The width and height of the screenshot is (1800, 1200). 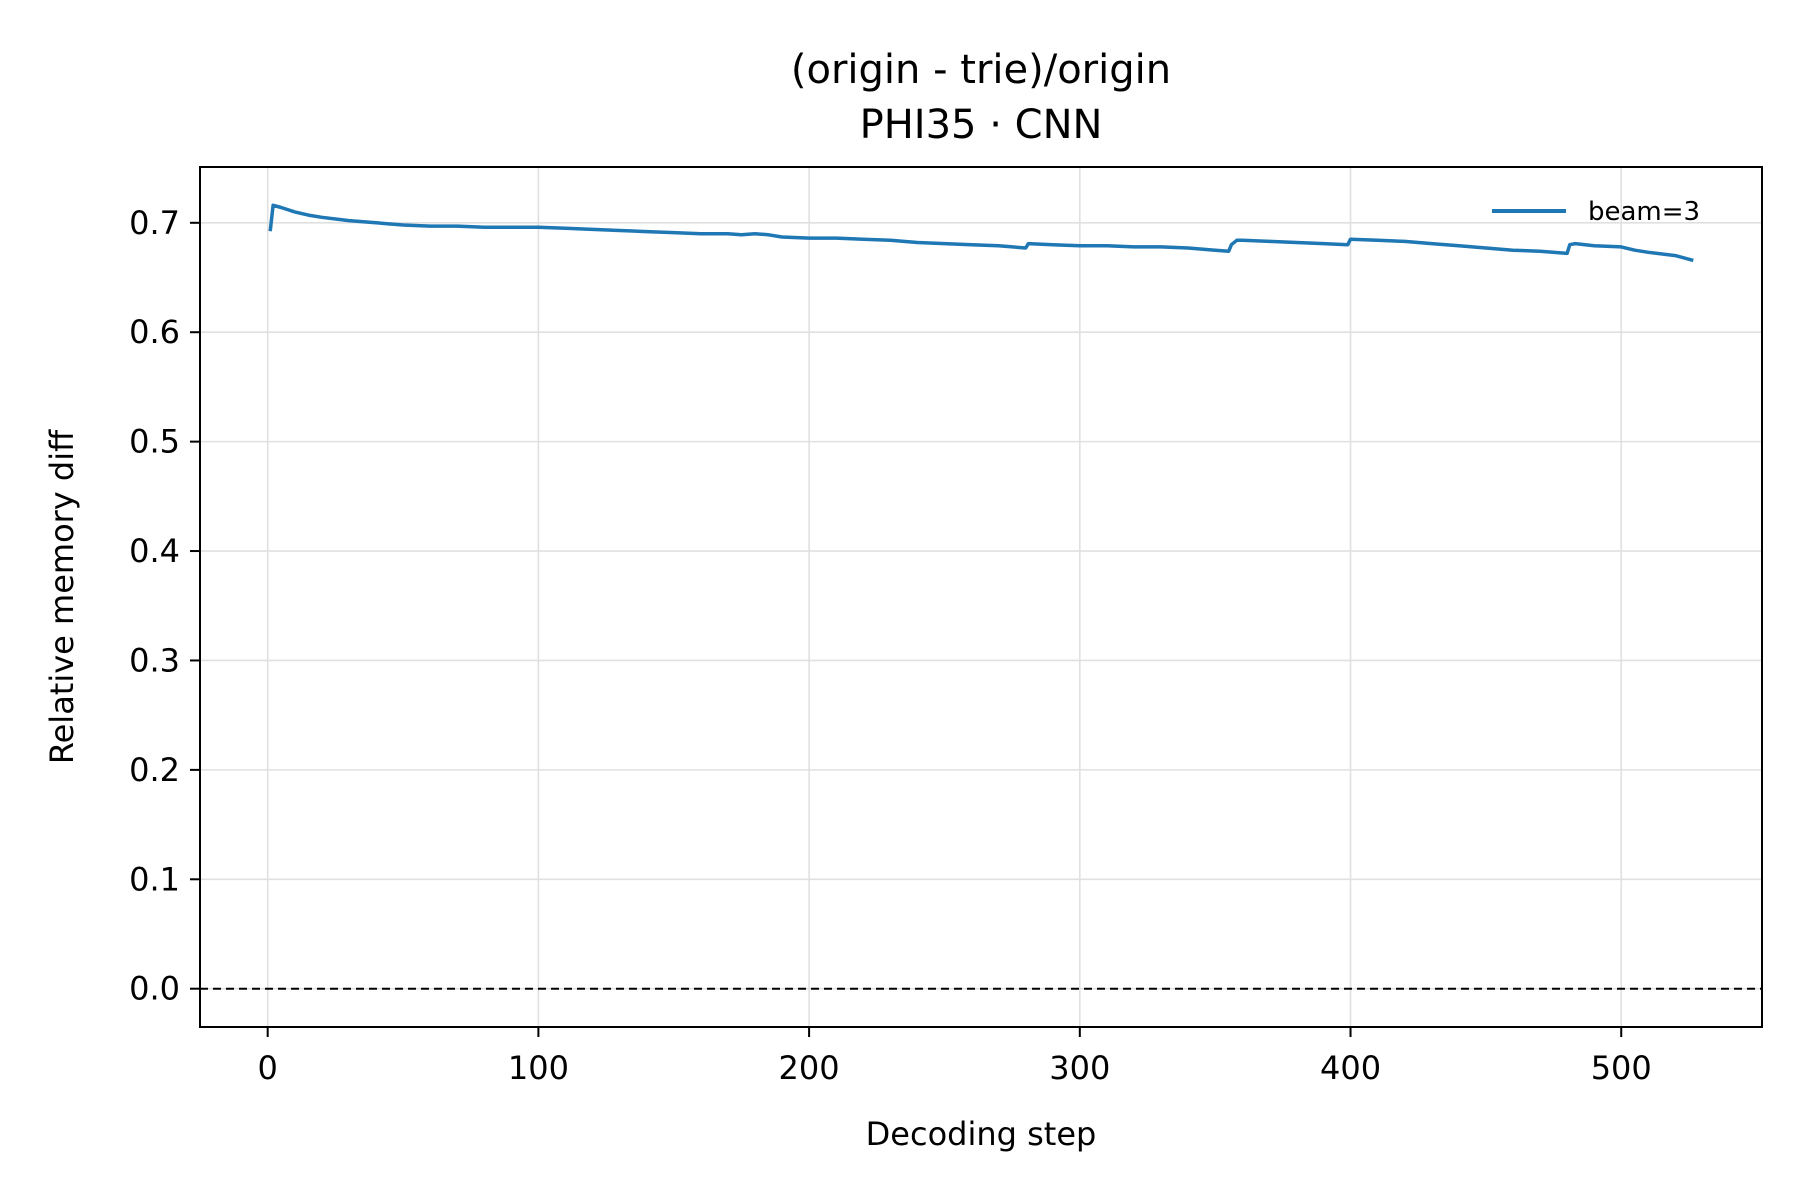 I want to click on y-tick-label: 0.7, so click(x=154, y=223).